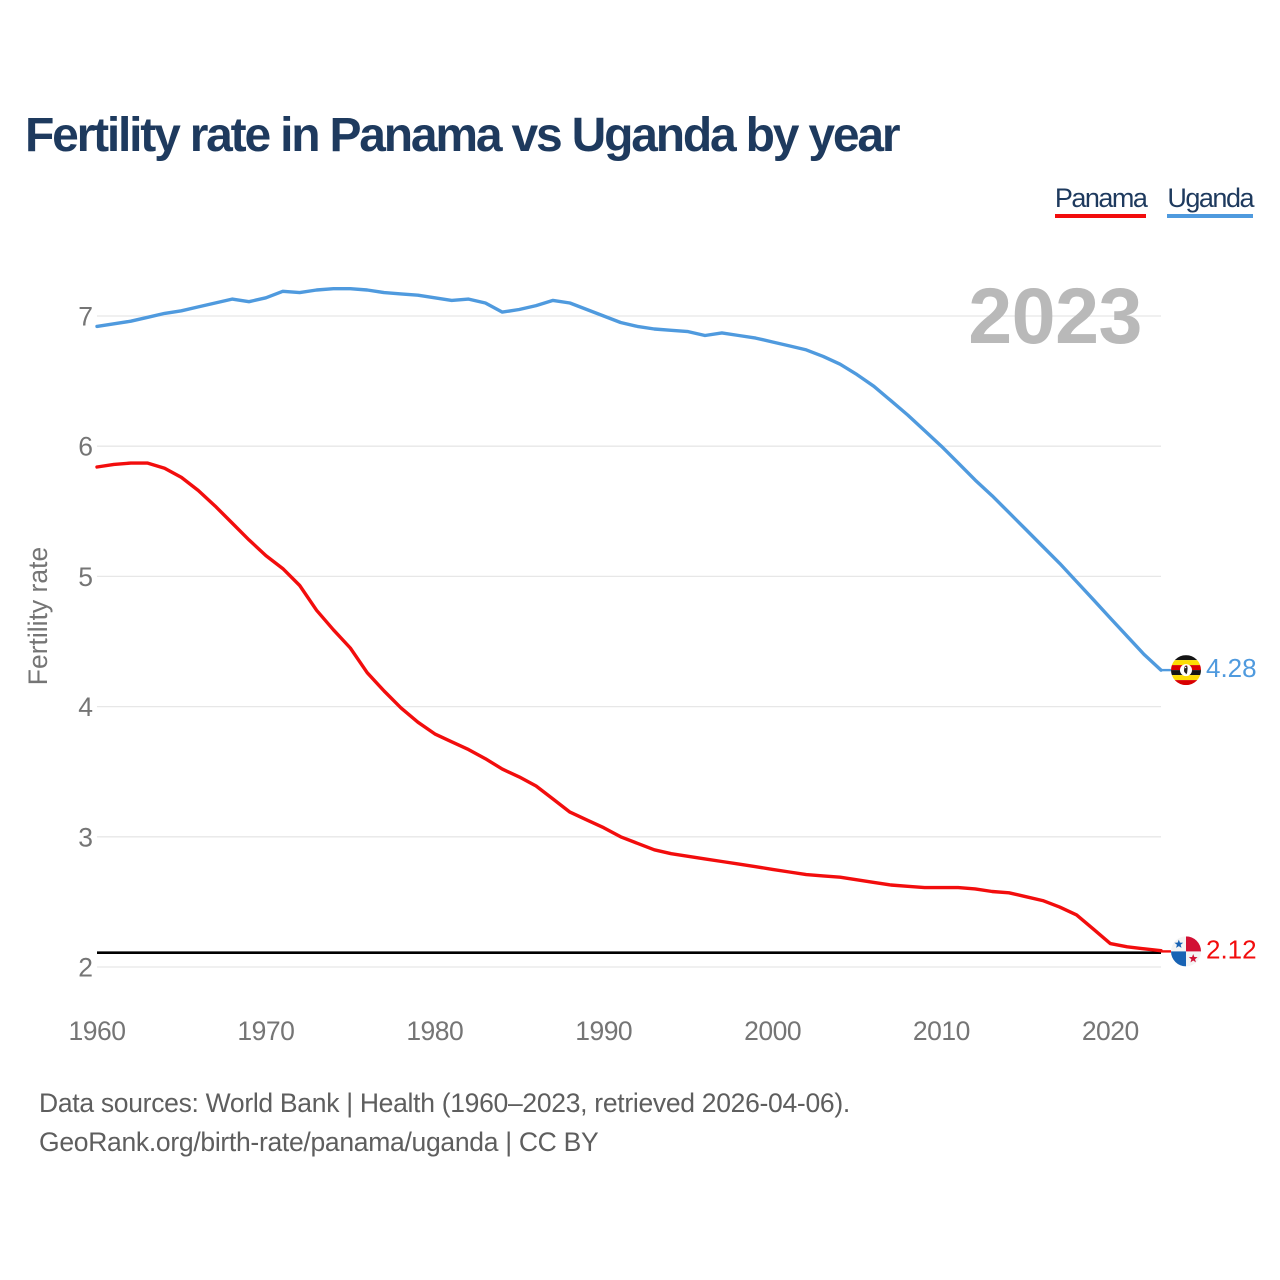  I want to click on svg-text: 6, so click(85, 447).